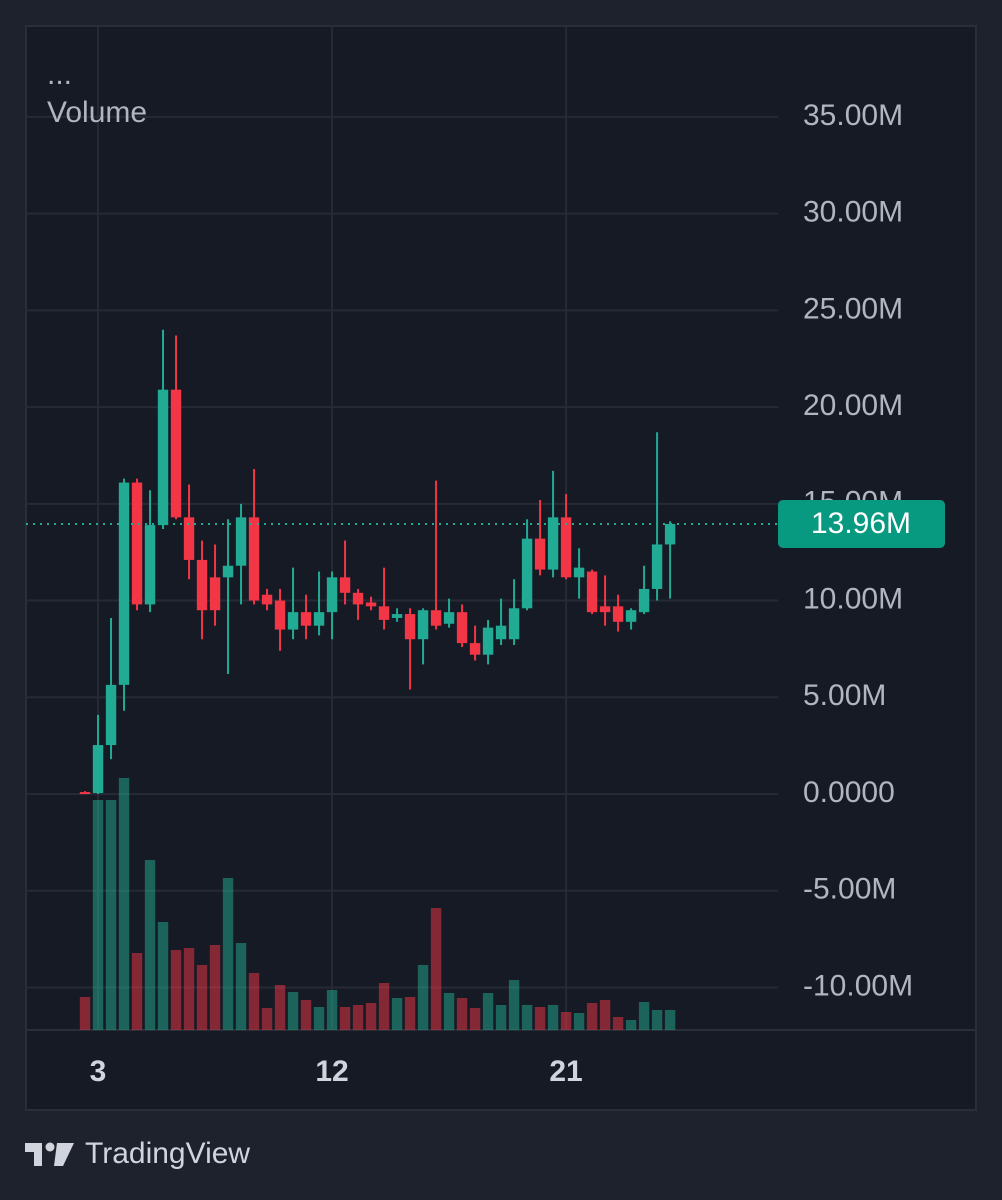 Image resolution: width=1002 pixels, height=1200 pixels. Describe the element at coordinates (49, 1154) in the screenshot. I see `tradingview-logo` at that location.